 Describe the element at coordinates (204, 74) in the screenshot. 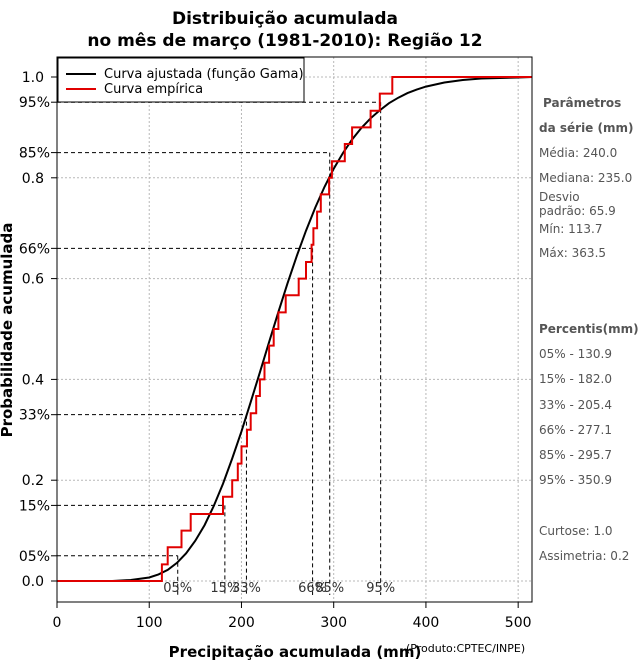

I see `legend-label-fitted: Curva ajustada (função Gama)` at that location.